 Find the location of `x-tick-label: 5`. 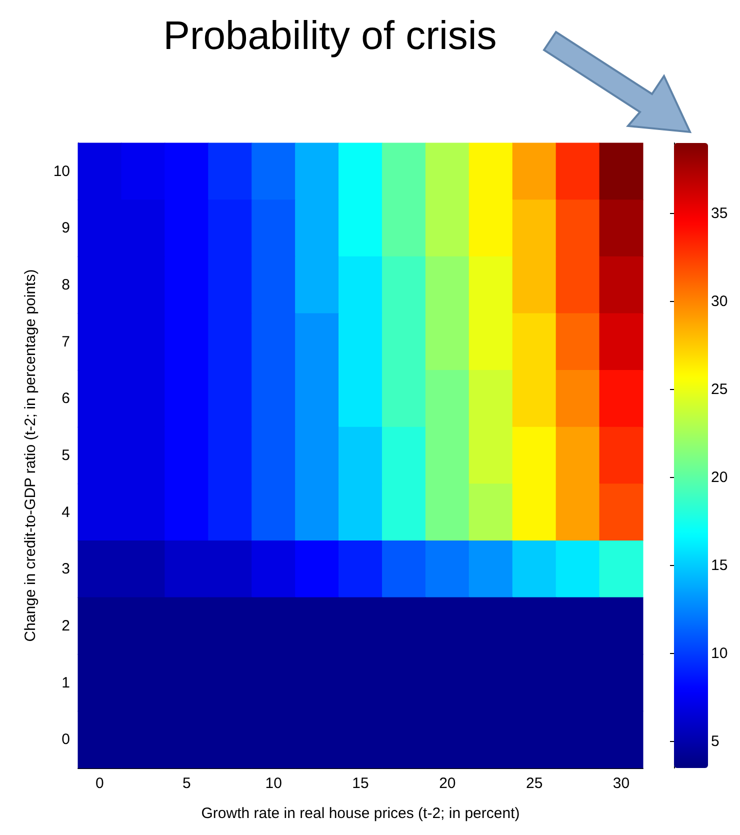

x-tick-label: 5 is located at coordinates (186, 783).